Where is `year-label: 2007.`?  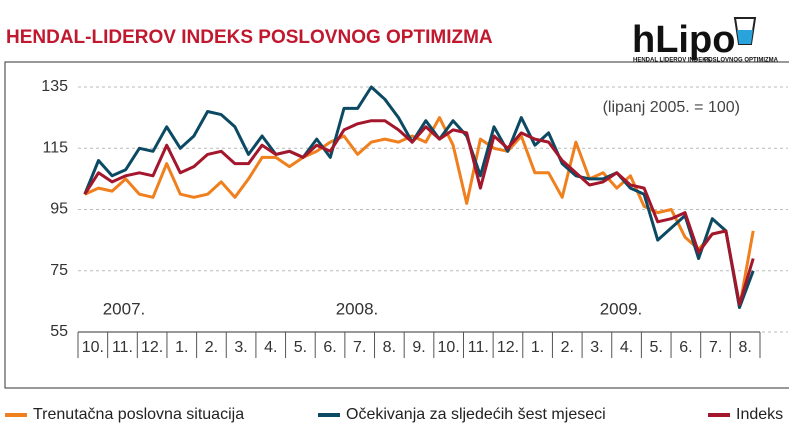 year-label: 2007. is located at coordinates (124, 308).